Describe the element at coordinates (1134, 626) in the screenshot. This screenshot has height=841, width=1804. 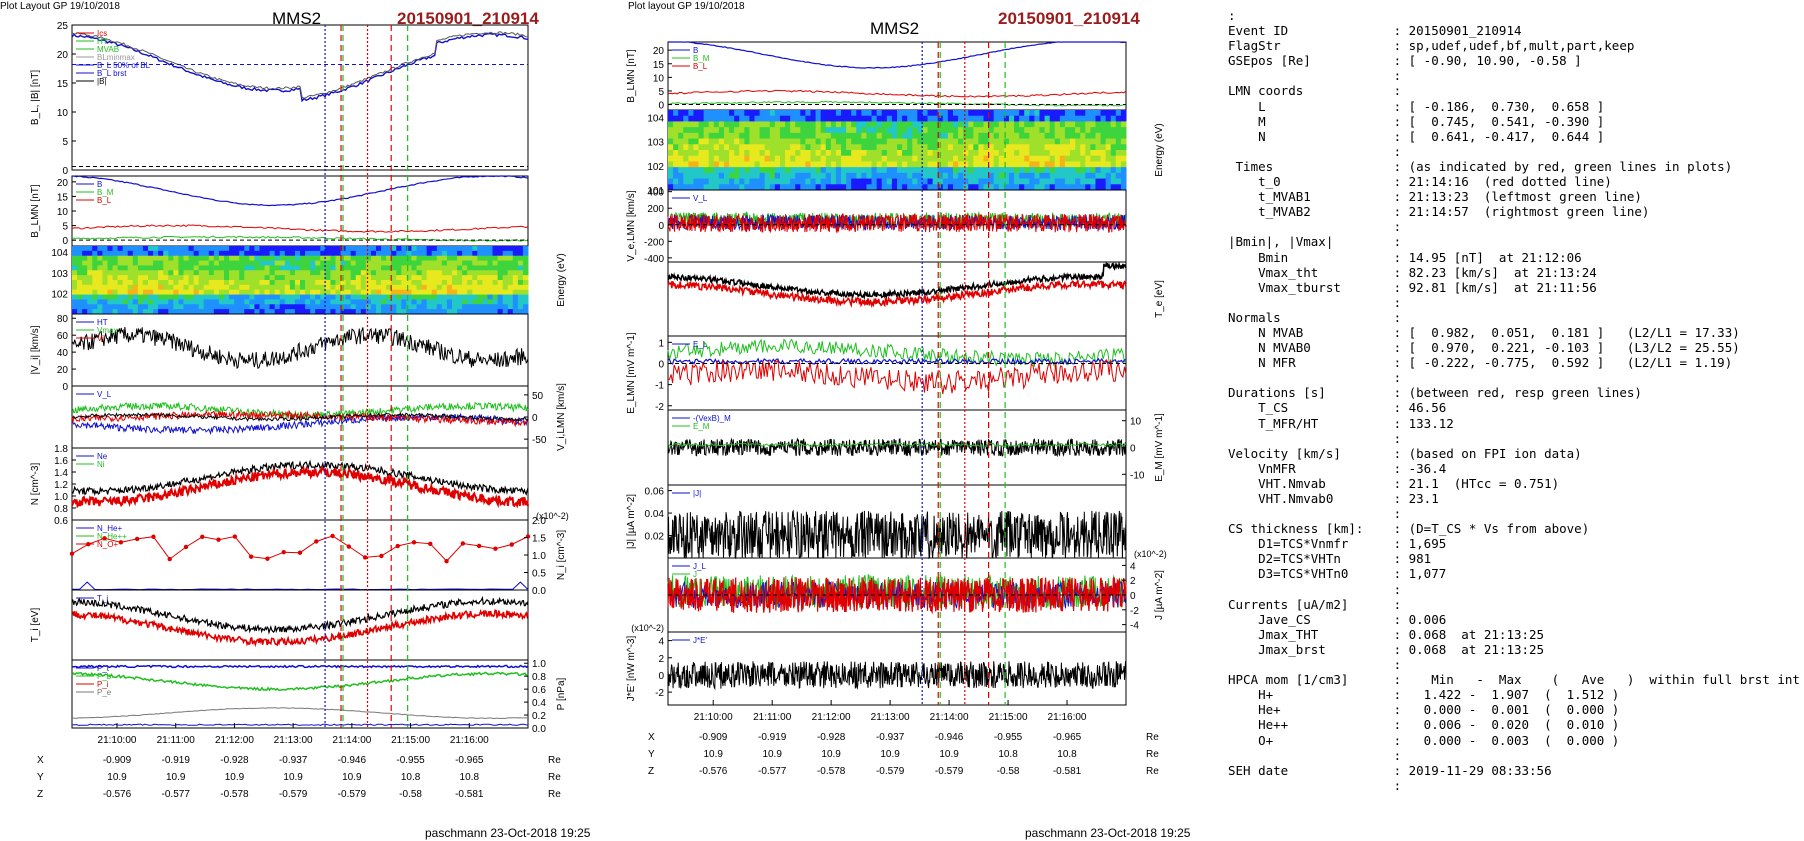
I see `y-tick-label: -4` at that location.